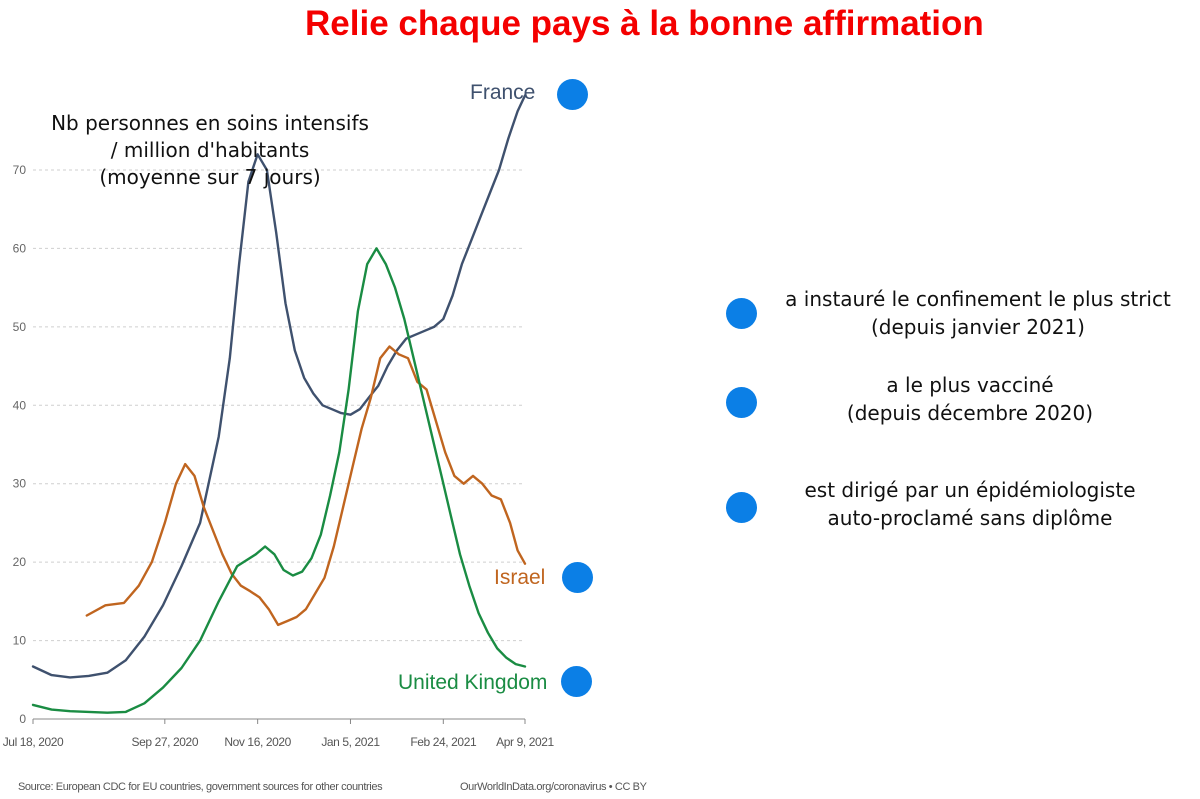  Describe the element at coordinates (20, 405) in the screenshot. I see `y-tick-label: 40` at that location.